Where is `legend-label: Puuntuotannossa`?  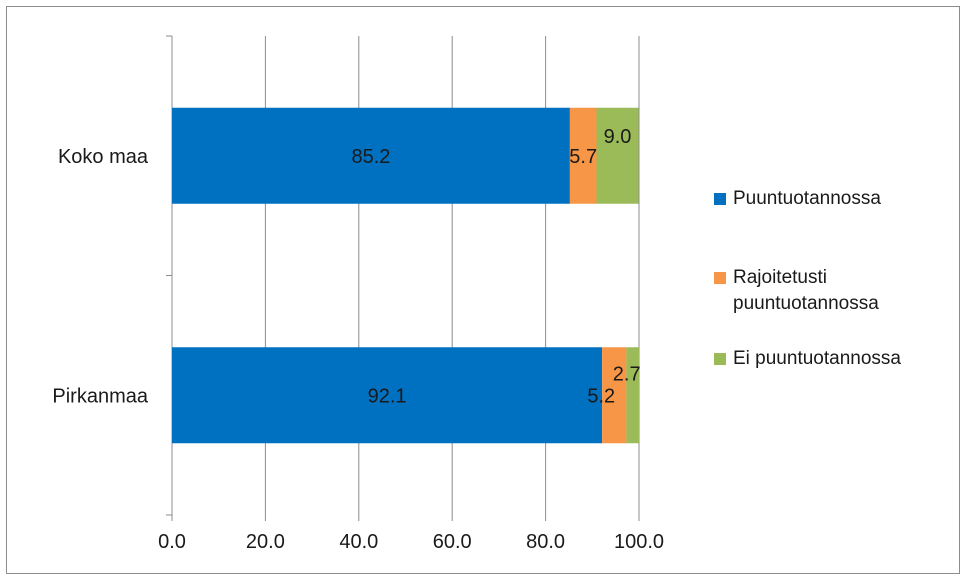
legend-label: Puuntuotannossa is located at coordinates (807, 198).